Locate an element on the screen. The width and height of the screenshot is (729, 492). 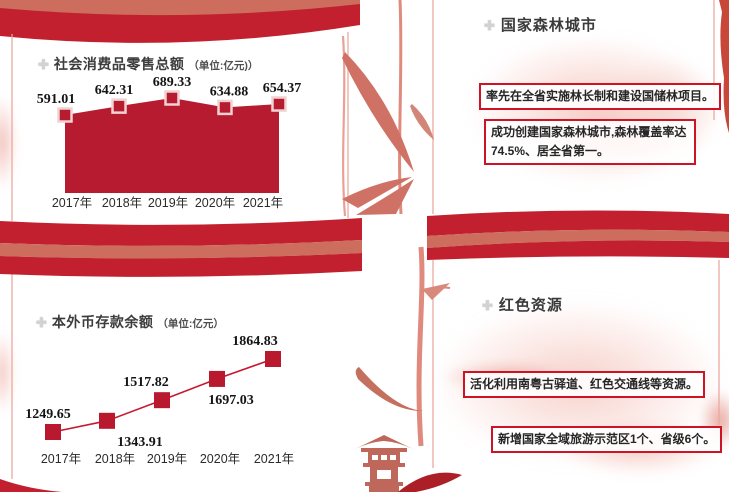
chart-retail-title: ✚ 社会消费品零售总额 （单位:亿元)） is located at coordinates (148, 64).